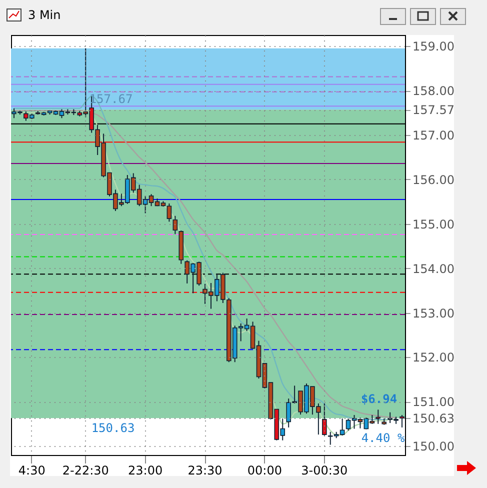  What do you see at coordinates (433, 47) in the screenshot?
I see `y-tick-label: 159.00` at bounding box center [433, 47].